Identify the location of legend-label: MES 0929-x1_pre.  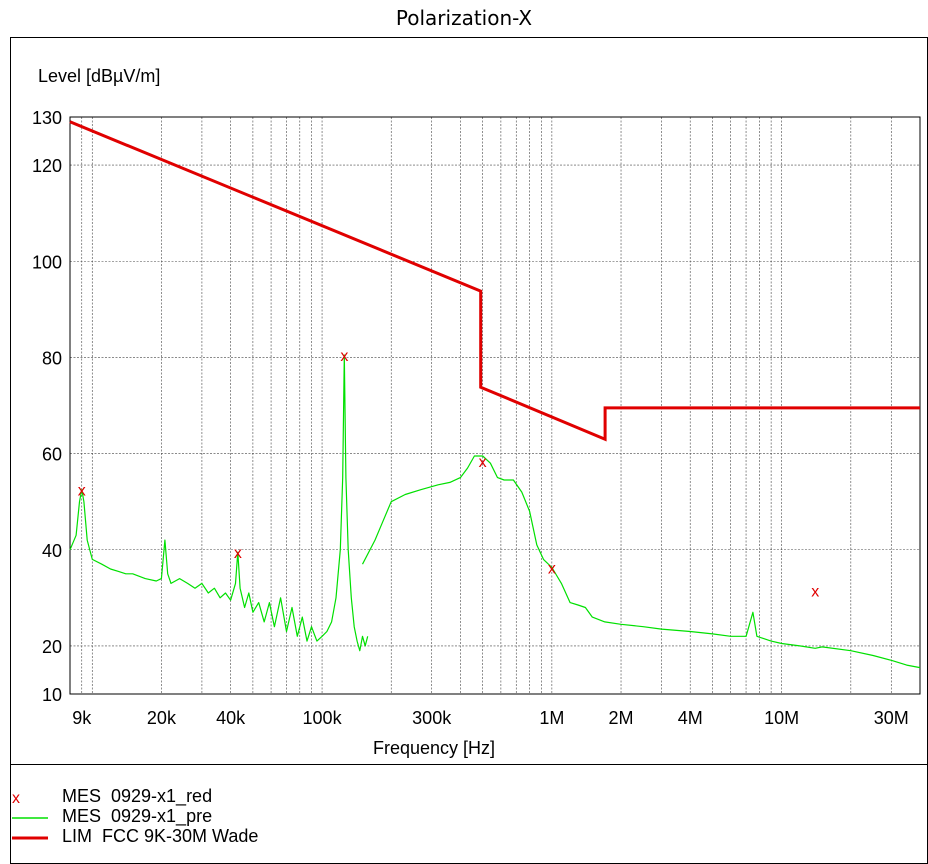
(137, 816).